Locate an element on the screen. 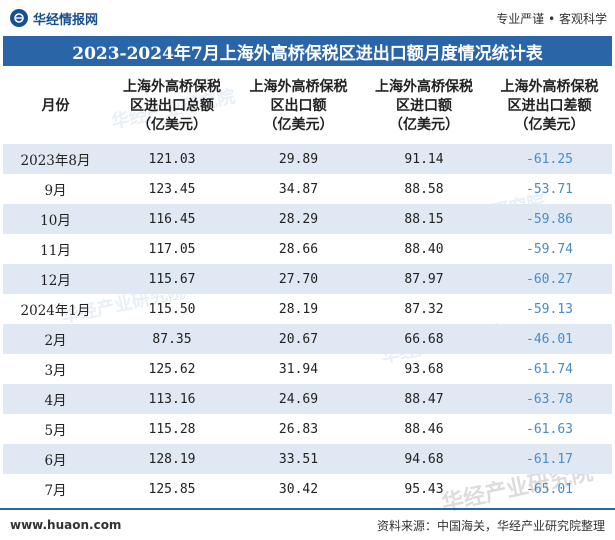 Image resolution: width=615 pixels, height=540 pixels. cell-balance: -63.78 is located at coordinates (549, 399).